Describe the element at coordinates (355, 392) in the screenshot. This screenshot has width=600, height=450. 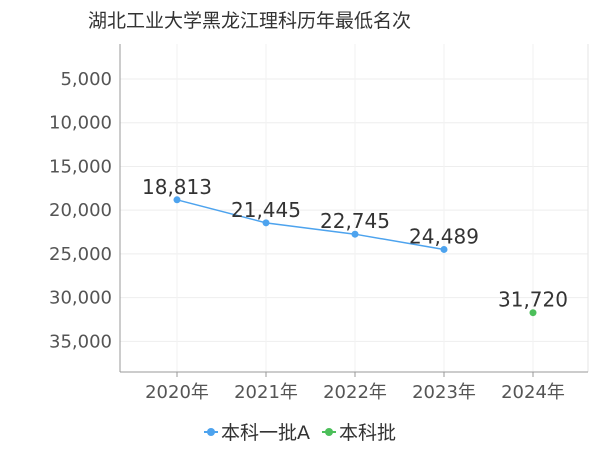
I see `x-tick-label: 2022年` at that location.